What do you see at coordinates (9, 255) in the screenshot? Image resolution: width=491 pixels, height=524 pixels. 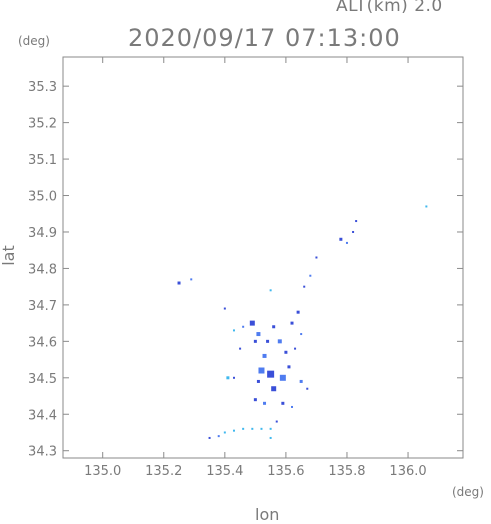 I see `y-axis-title: lat` at bounding box center [9, 255].